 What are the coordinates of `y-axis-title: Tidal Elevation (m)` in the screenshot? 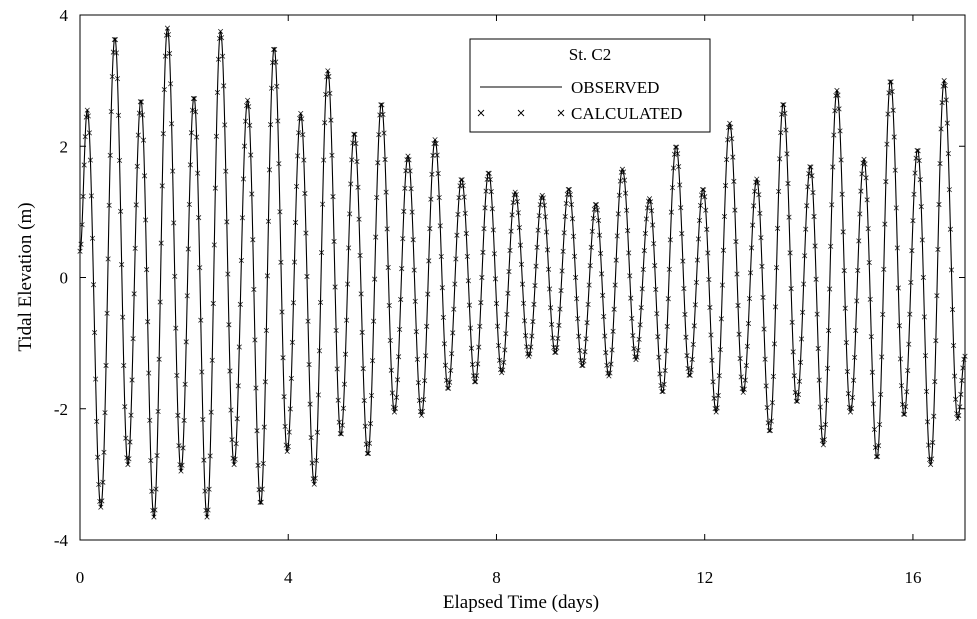 It's located at (25, 276).